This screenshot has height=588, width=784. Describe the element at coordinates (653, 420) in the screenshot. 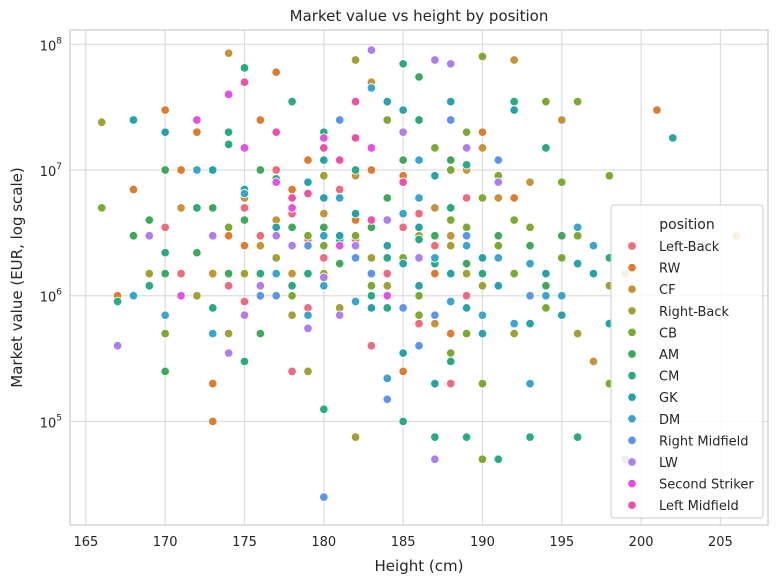

I see `legend-item-dm: DM` at that location.